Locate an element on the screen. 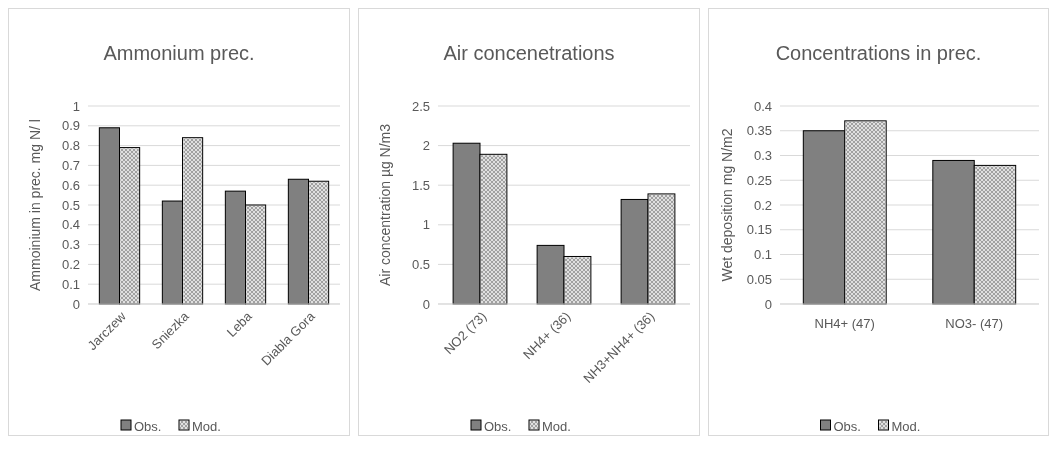  y-tick-label: 0.15 is located at coordinates (759, 230).